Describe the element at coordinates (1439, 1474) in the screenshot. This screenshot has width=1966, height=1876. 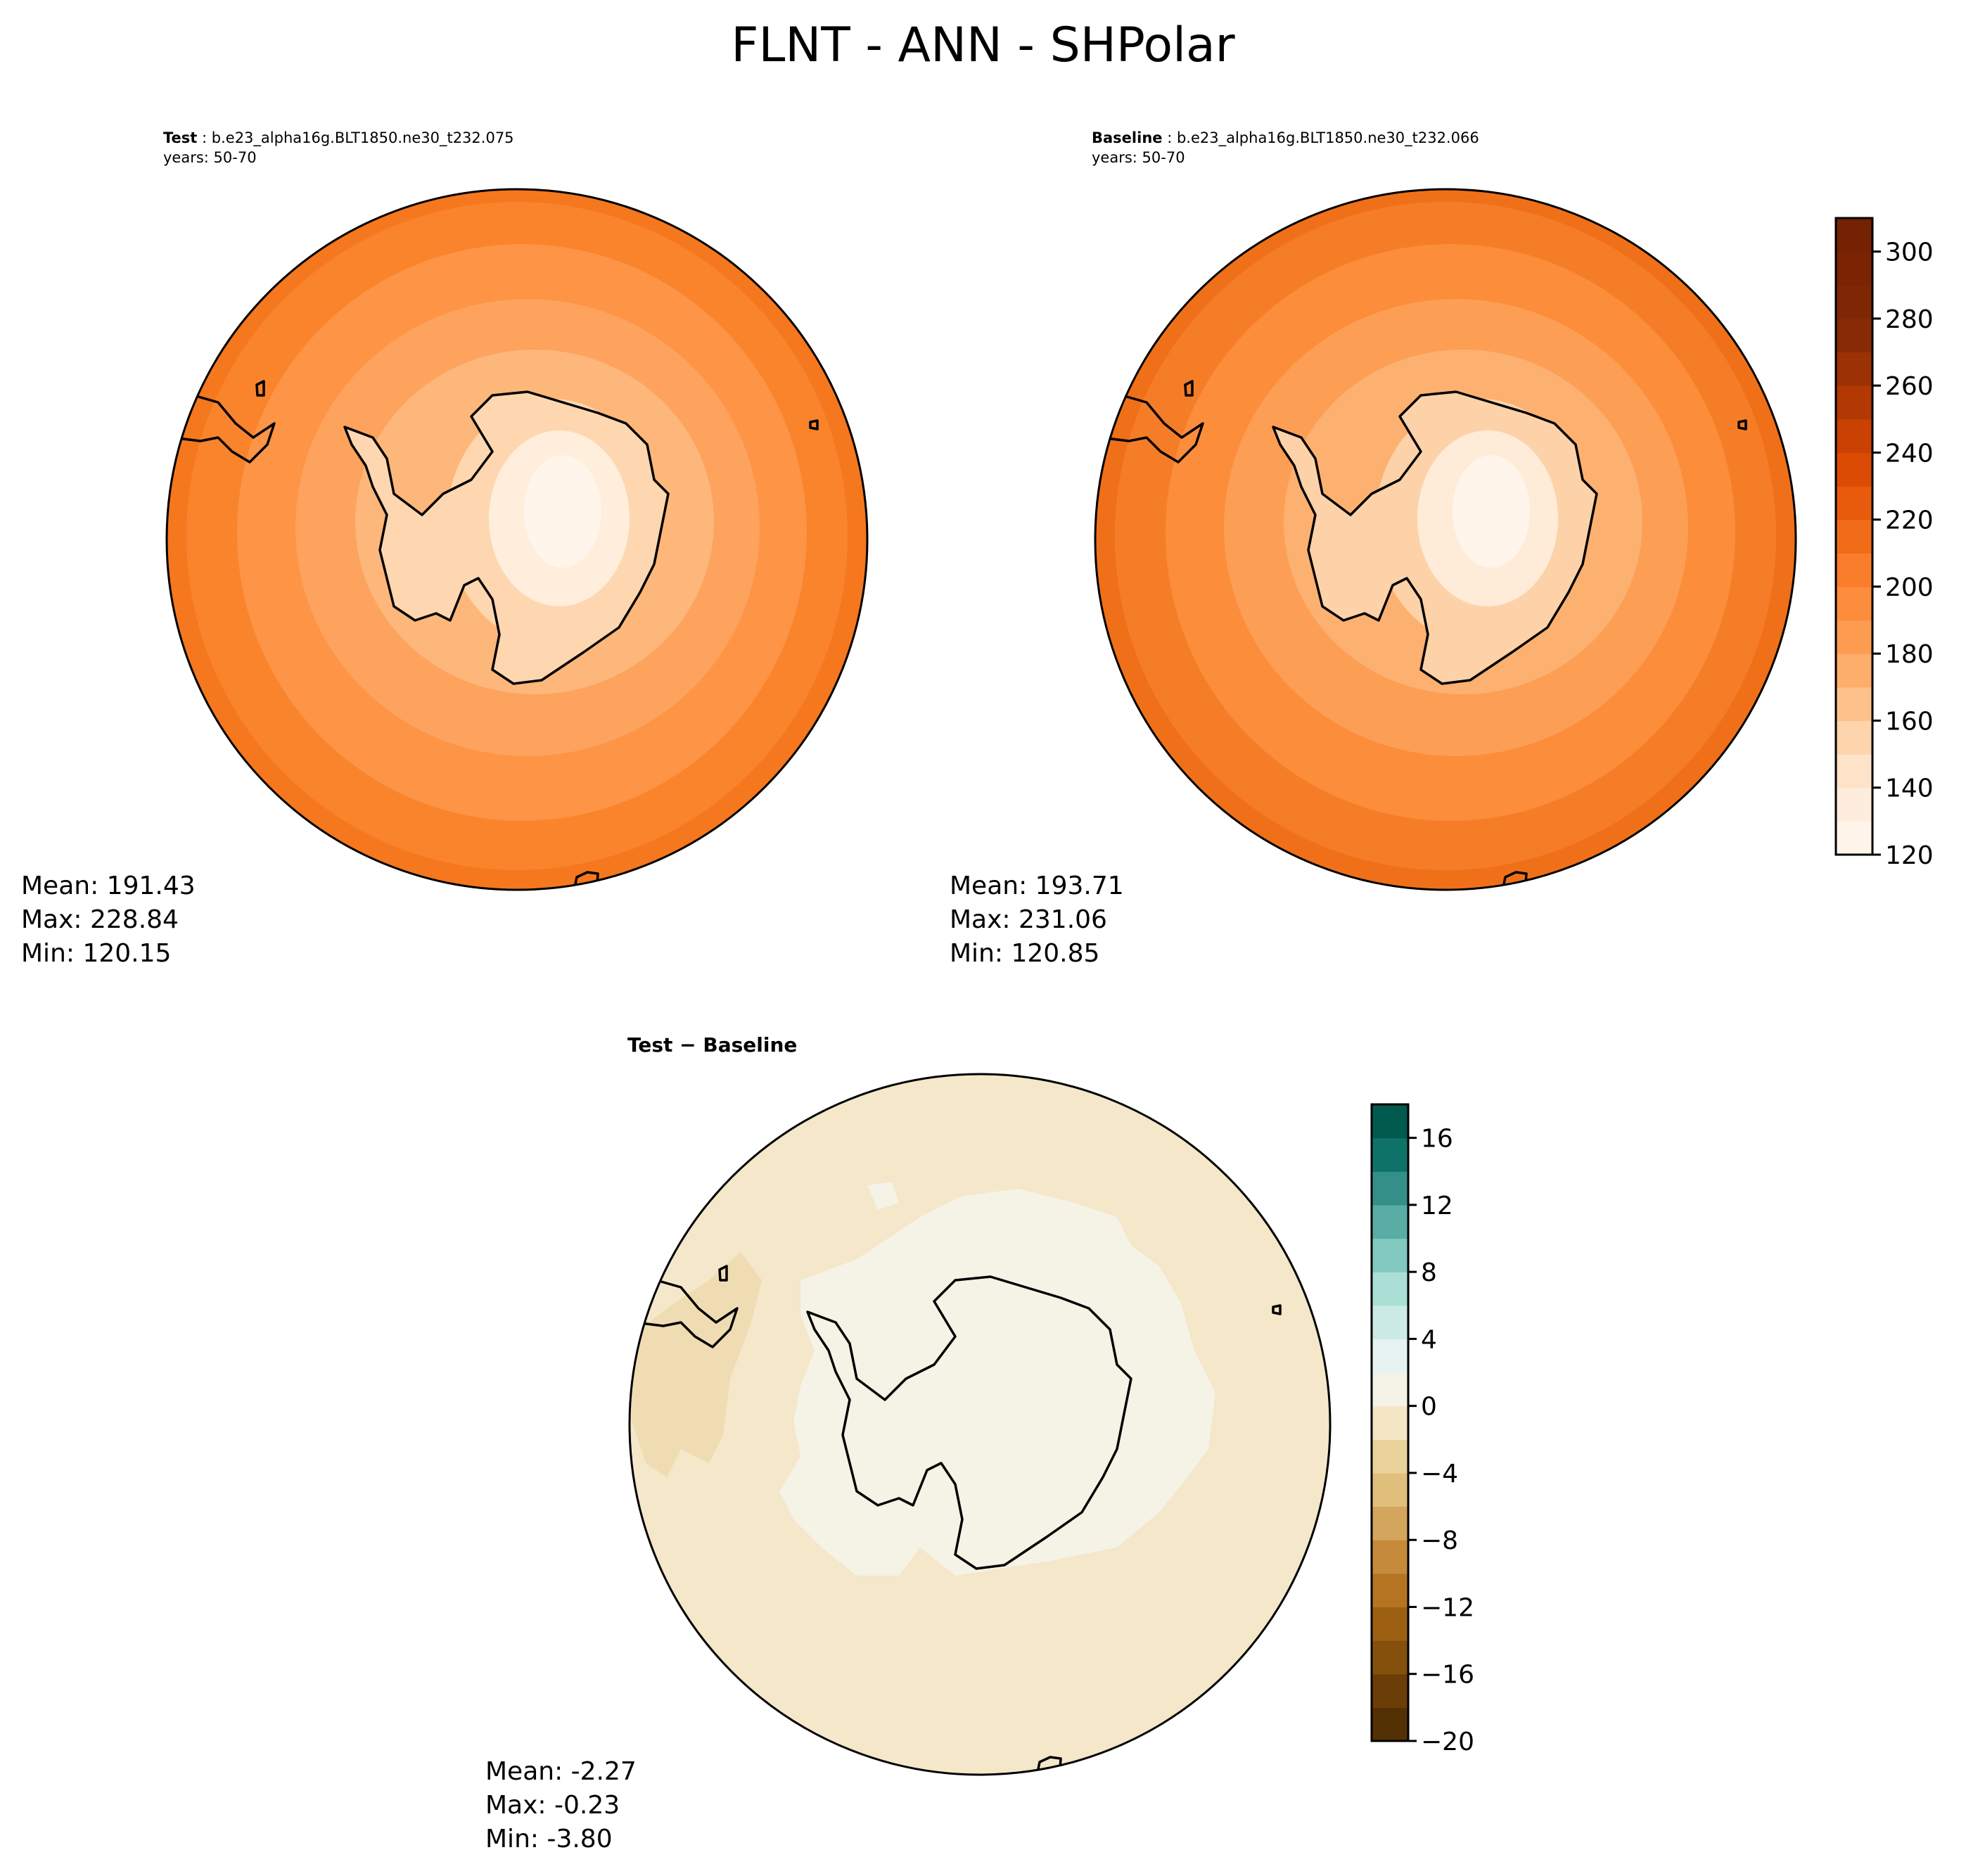
I see `diff-colorbar-tick-label: −4` at that location.